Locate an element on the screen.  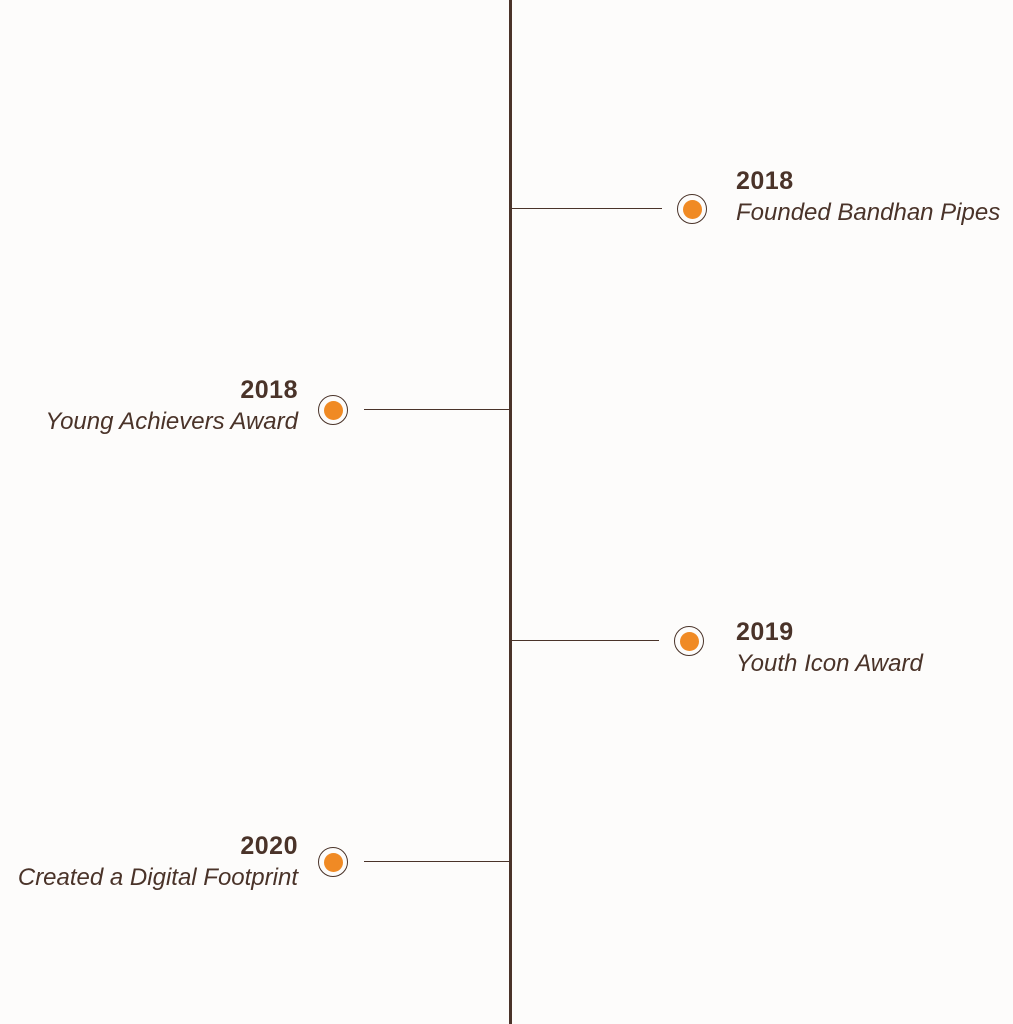
event-description: Youth Icon Award is located at coordinates (829, 663).